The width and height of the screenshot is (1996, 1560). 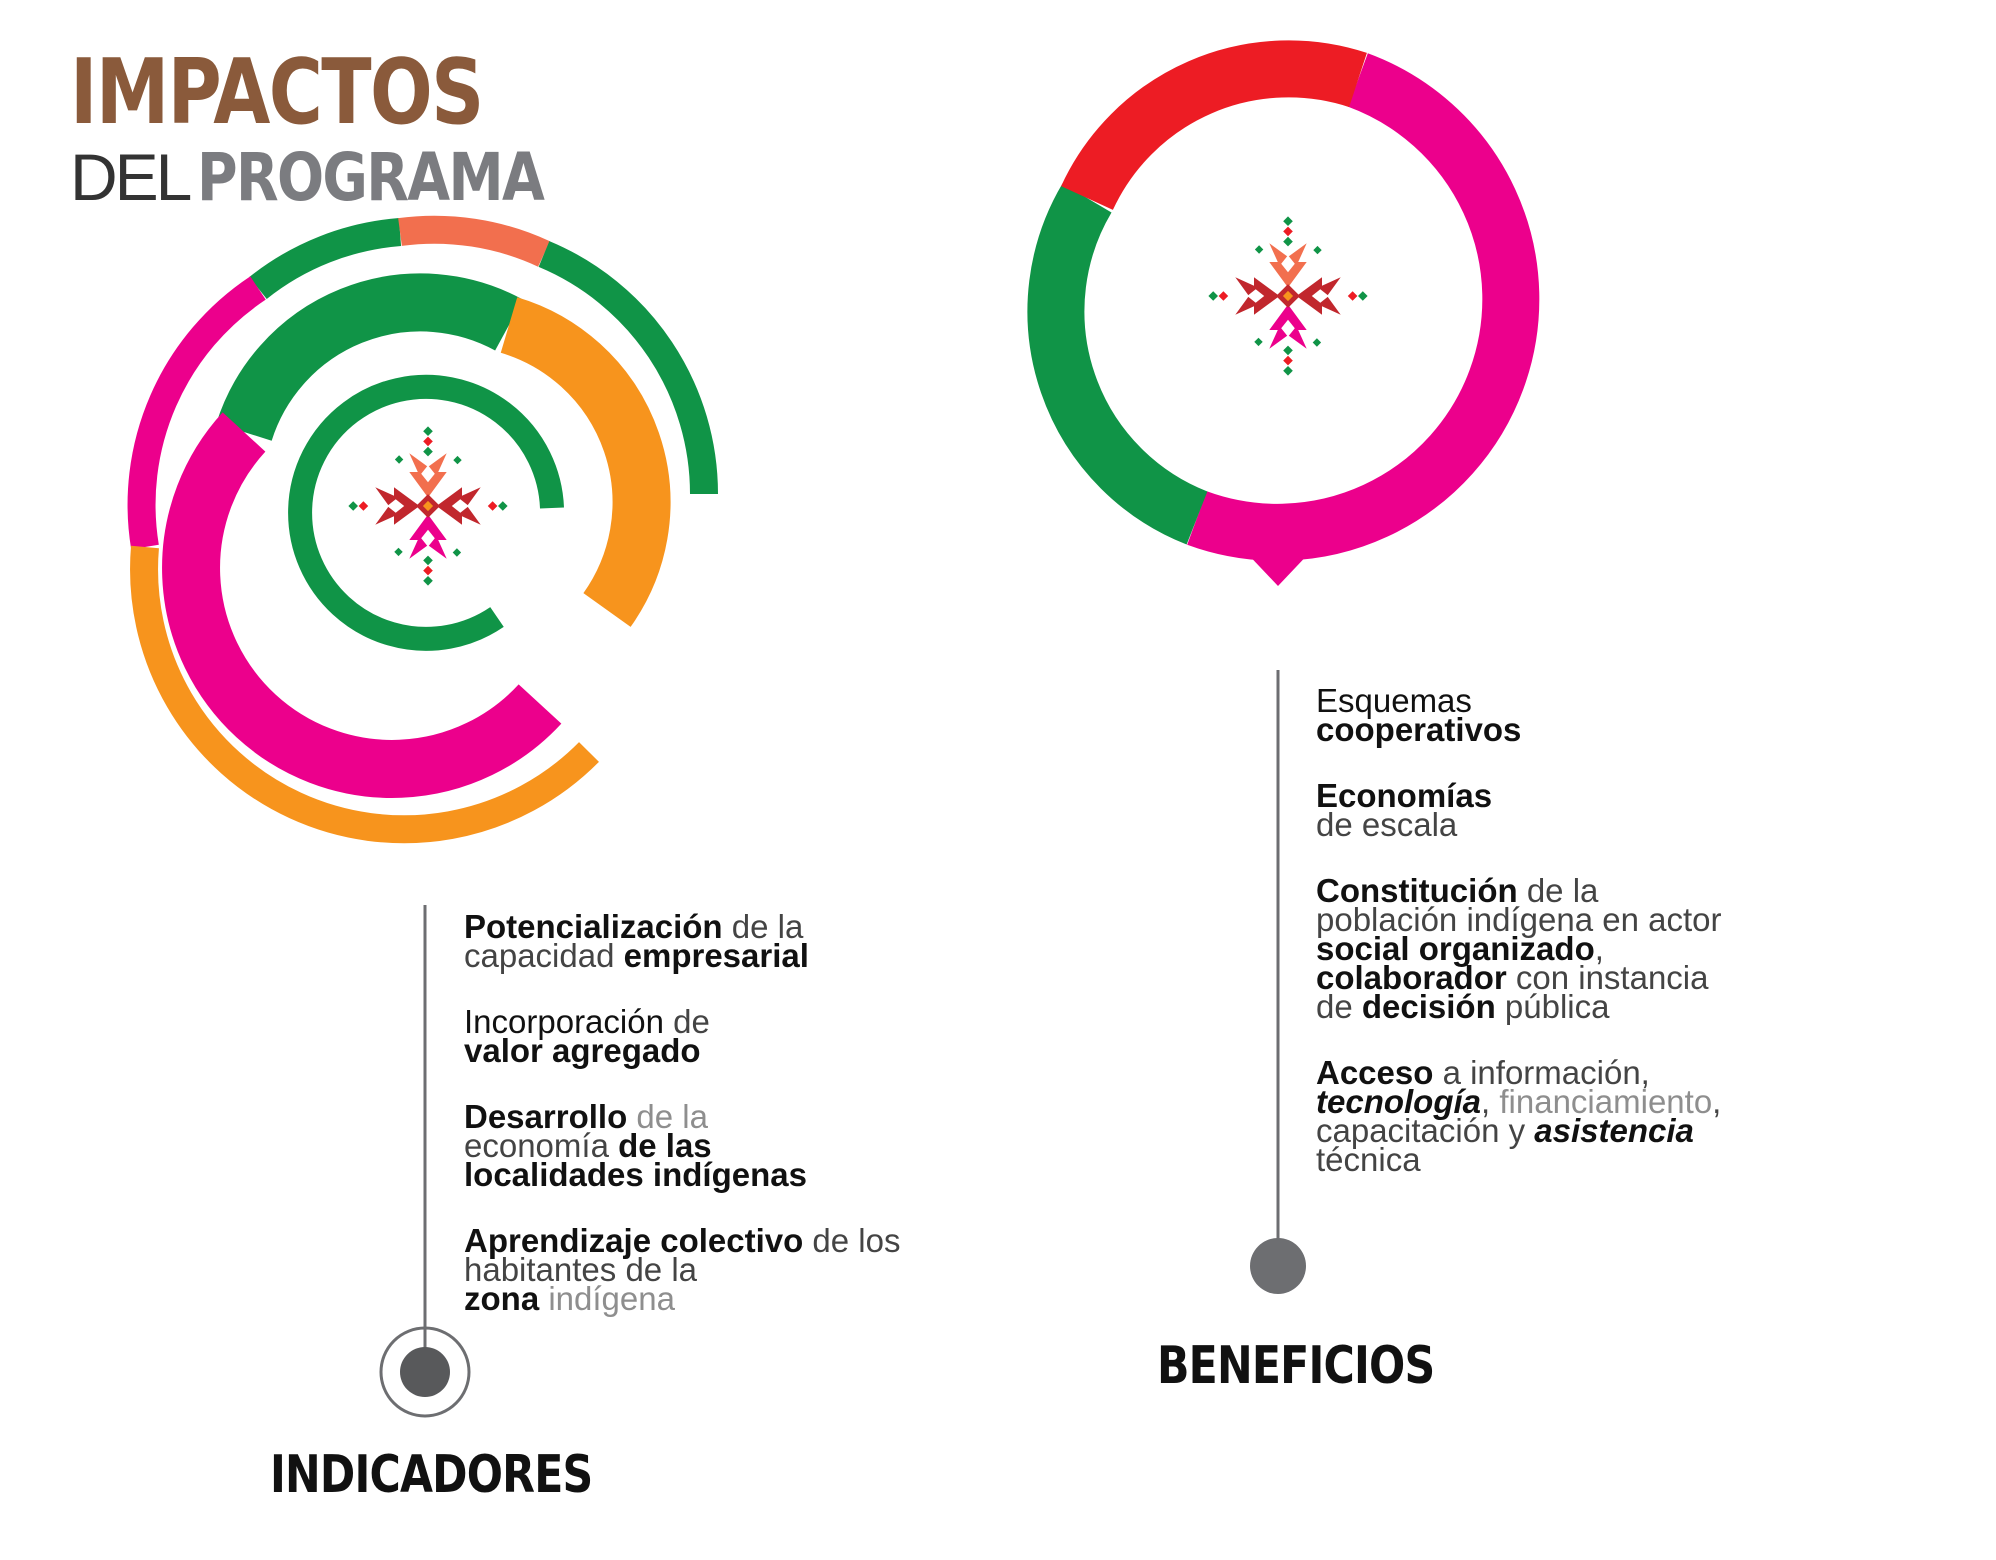 I want to click on indicadores-node-outer, so click(x=425, y=1372).